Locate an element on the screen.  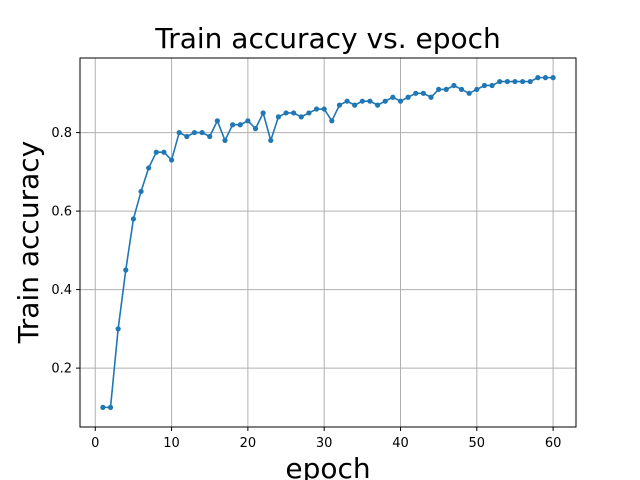
x-tick-label: 50 is located at coordinates (477, 443).